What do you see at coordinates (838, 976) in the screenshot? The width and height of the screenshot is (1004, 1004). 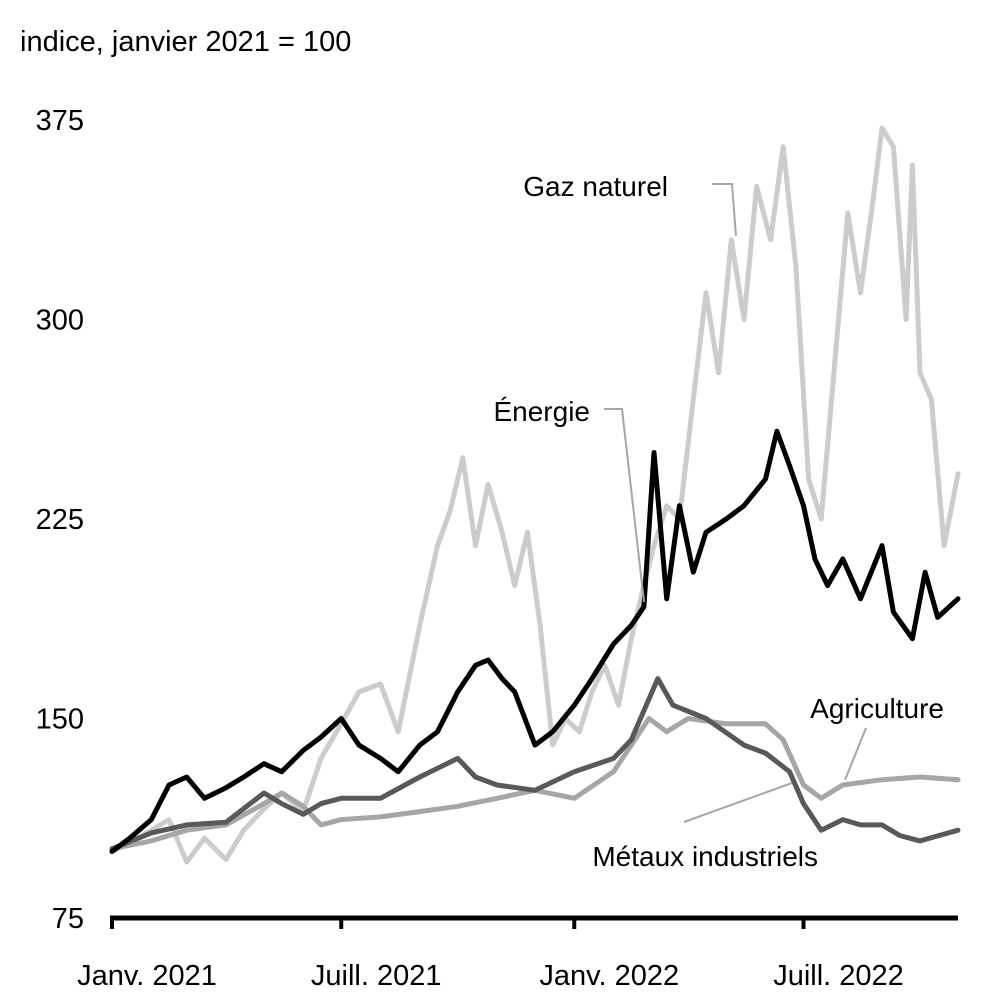 I see `x-tick-label: Juill. 2022` at bounding box center [838, 976].